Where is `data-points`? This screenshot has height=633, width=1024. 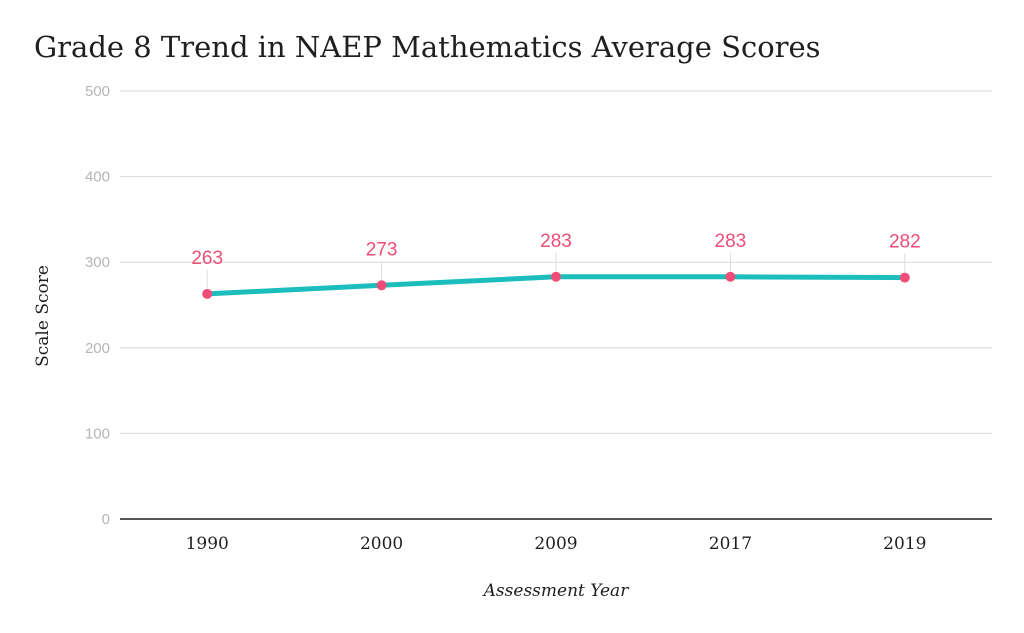 data-points is located at coordinates (556, 285).